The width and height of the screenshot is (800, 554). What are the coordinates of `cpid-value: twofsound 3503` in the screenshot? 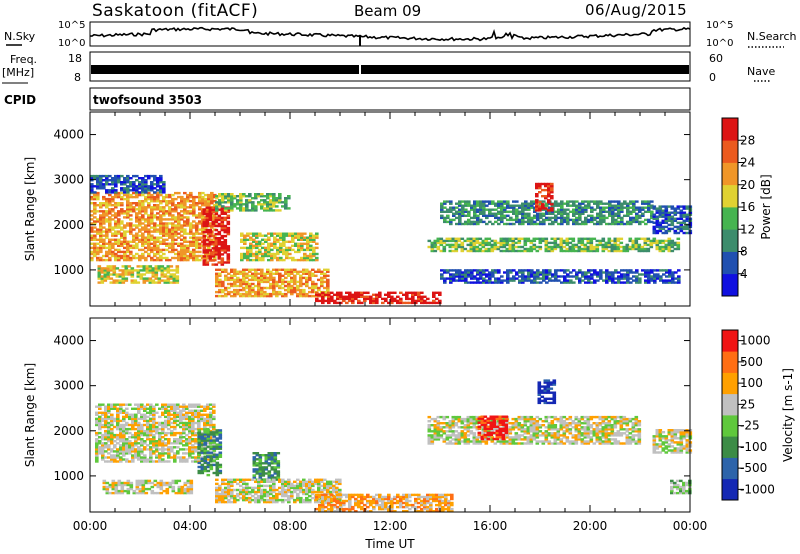 It's located at (147, 100).